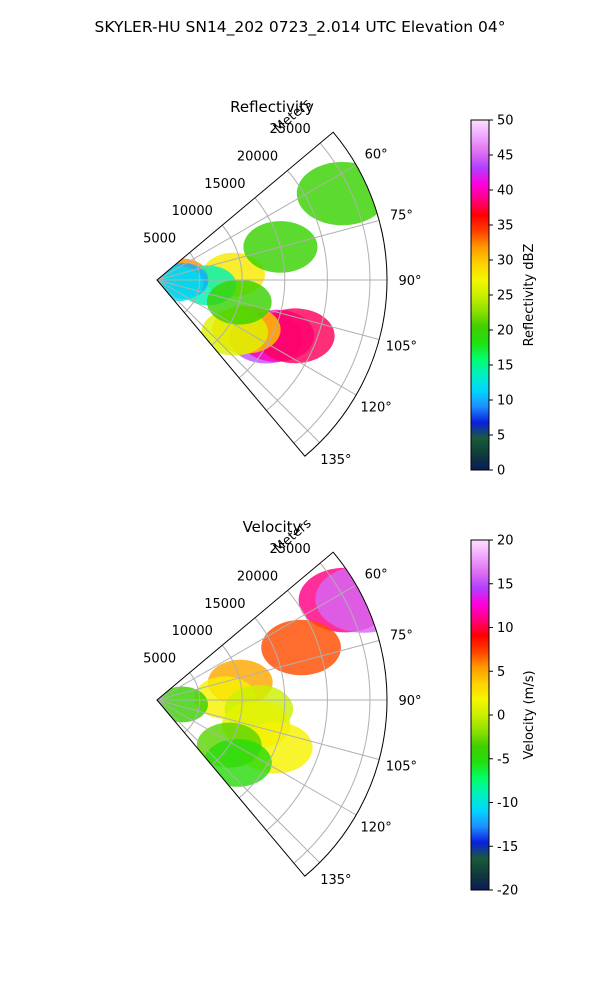 Image resolution: width=600 pixels, height=1000 pixels. What do you see at coordinates (272, 107) in the screenshot?
I see `panel-title: Reflectivity` at bounding box center [272, 107].